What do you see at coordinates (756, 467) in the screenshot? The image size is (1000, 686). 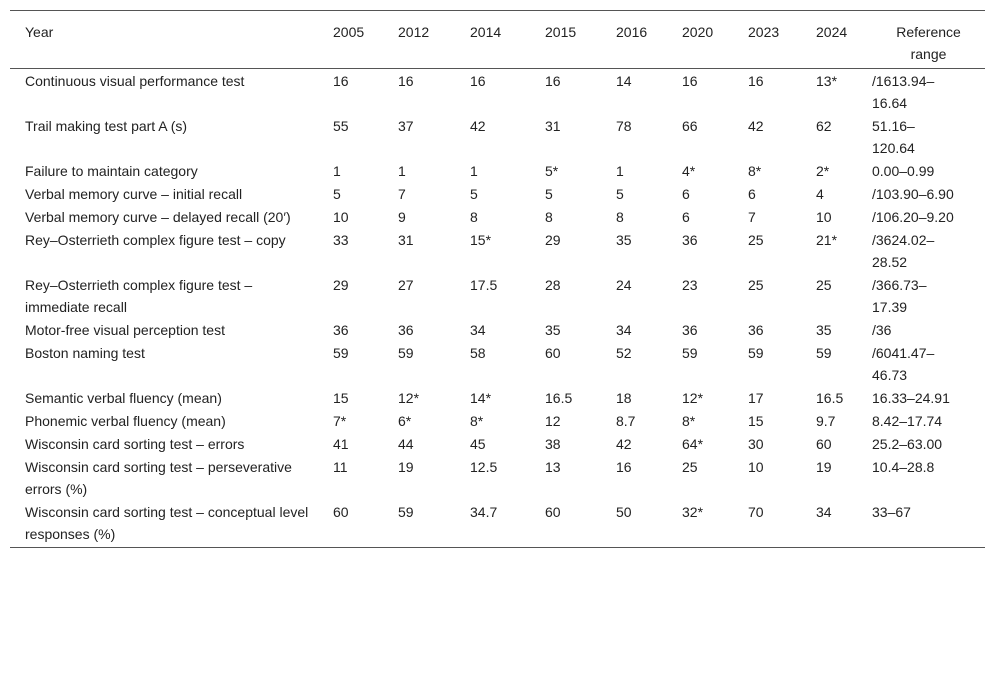 I see `cell: 10` at bounding box center [756, 467].